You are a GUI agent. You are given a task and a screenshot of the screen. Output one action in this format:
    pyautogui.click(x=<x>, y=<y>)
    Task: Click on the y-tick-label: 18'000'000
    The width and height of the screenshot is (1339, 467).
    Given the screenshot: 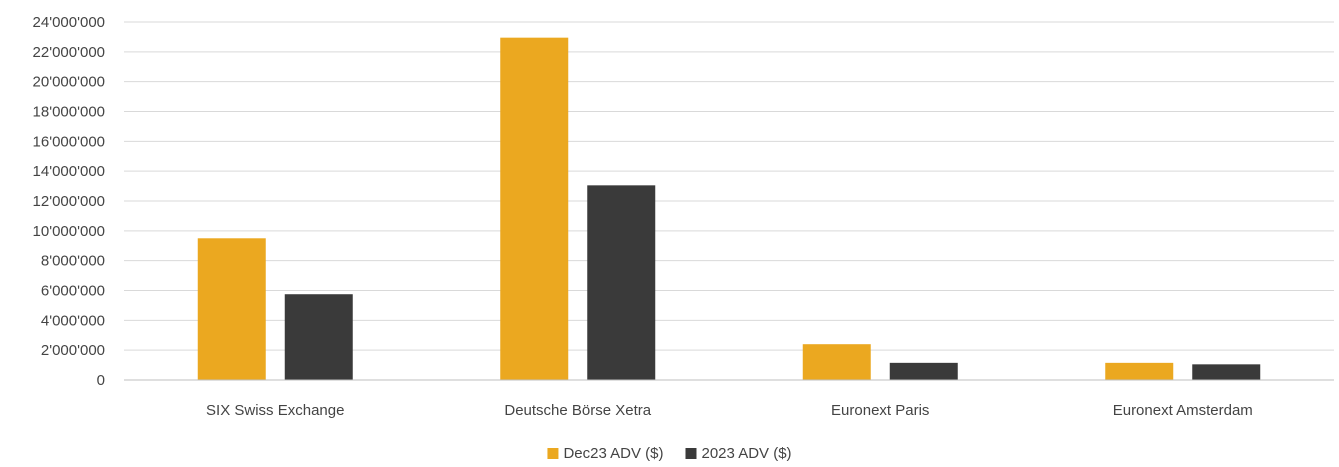 What is the action you would take?
    pyautogui.click(x=69, y=112)
    